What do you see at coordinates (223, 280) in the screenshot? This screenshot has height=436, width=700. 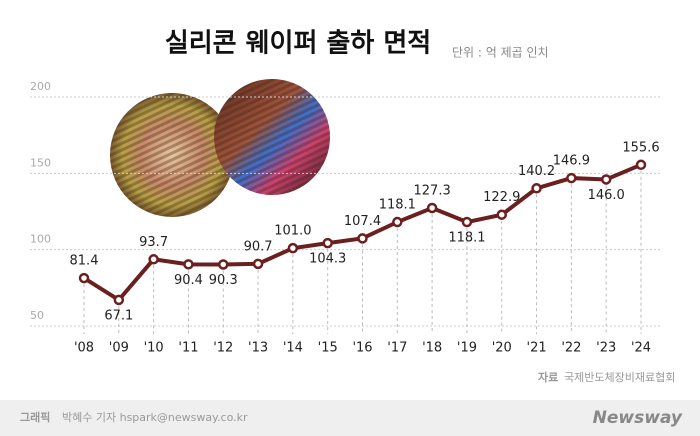 I see `value-label: 90.3` at bounding box center [223, 280].